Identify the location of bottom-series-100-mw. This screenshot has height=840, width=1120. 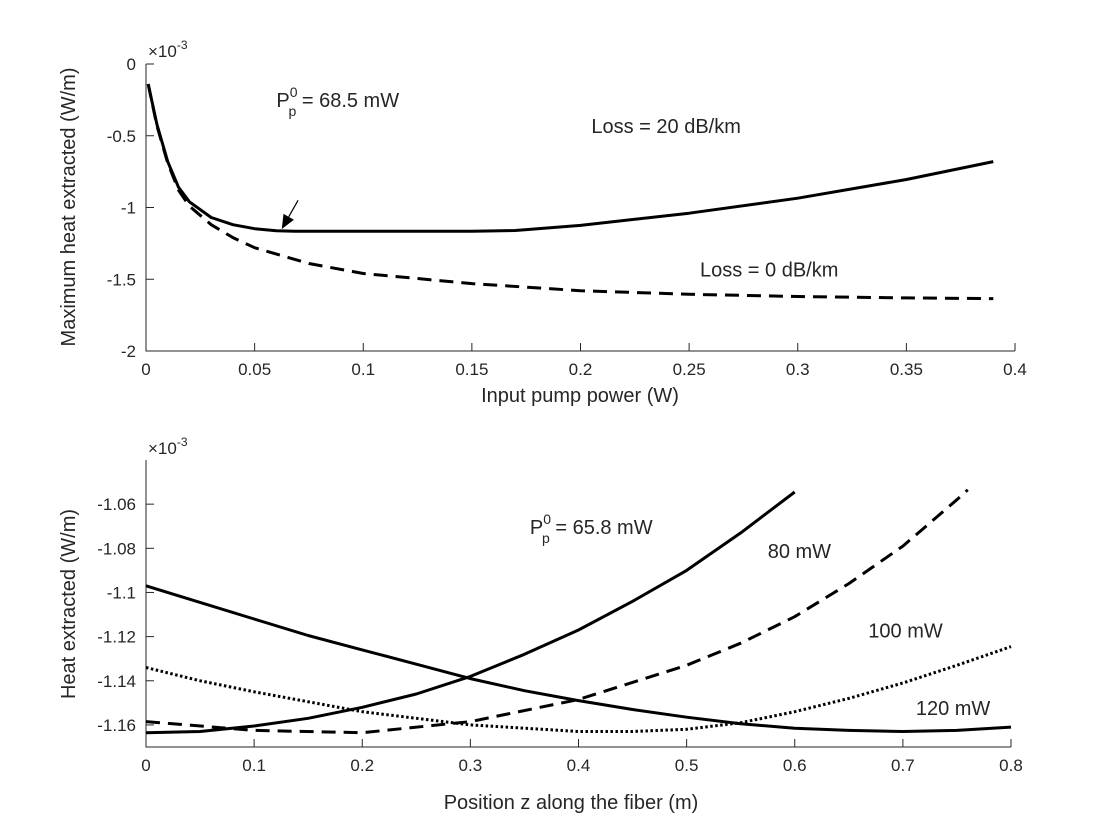
(578, 689).